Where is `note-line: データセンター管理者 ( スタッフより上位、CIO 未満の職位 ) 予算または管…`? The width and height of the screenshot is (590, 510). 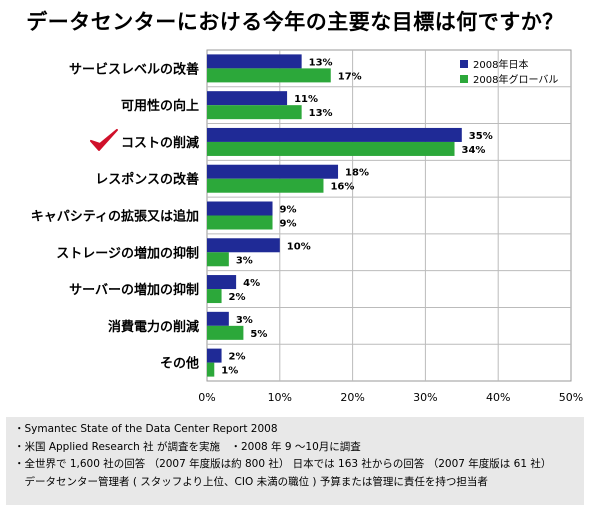 note-line: データセンター管理者 ( スタッフより上位、CIO 未満の職位 ) 予算または管… is located at coordinates (251, 481).